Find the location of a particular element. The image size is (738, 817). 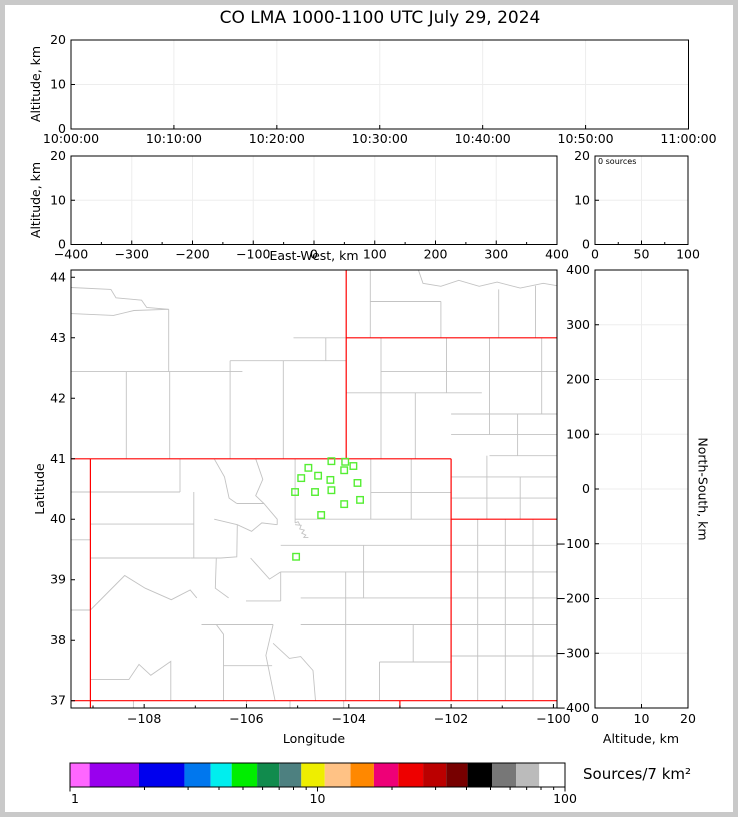

colorbar-tick-label: 10 is located at coordinates (318, 798).